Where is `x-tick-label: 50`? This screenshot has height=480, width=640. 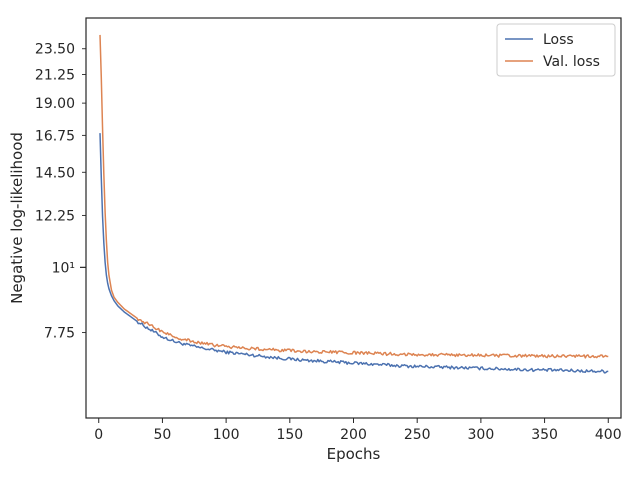
x-tick-label: 50 is located at coordinates (163, 435).